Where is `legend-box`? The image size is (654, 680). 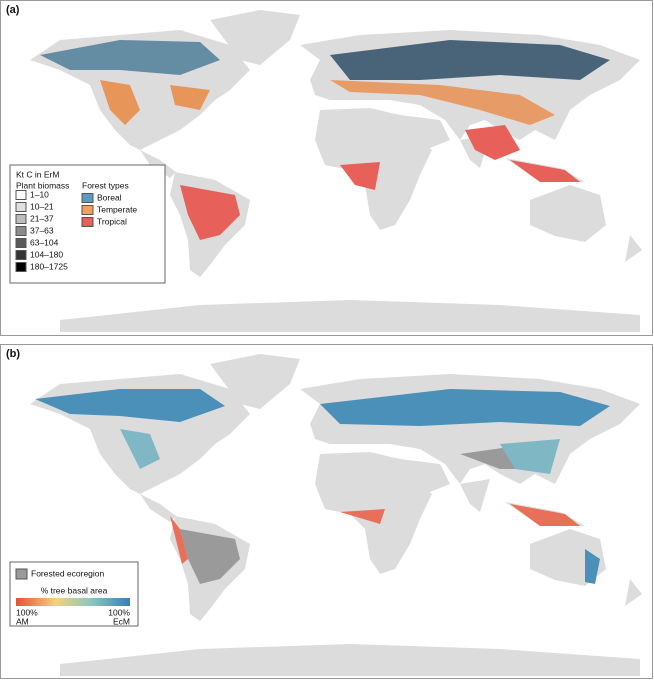 legend-box is located at coordinates (74, 594).